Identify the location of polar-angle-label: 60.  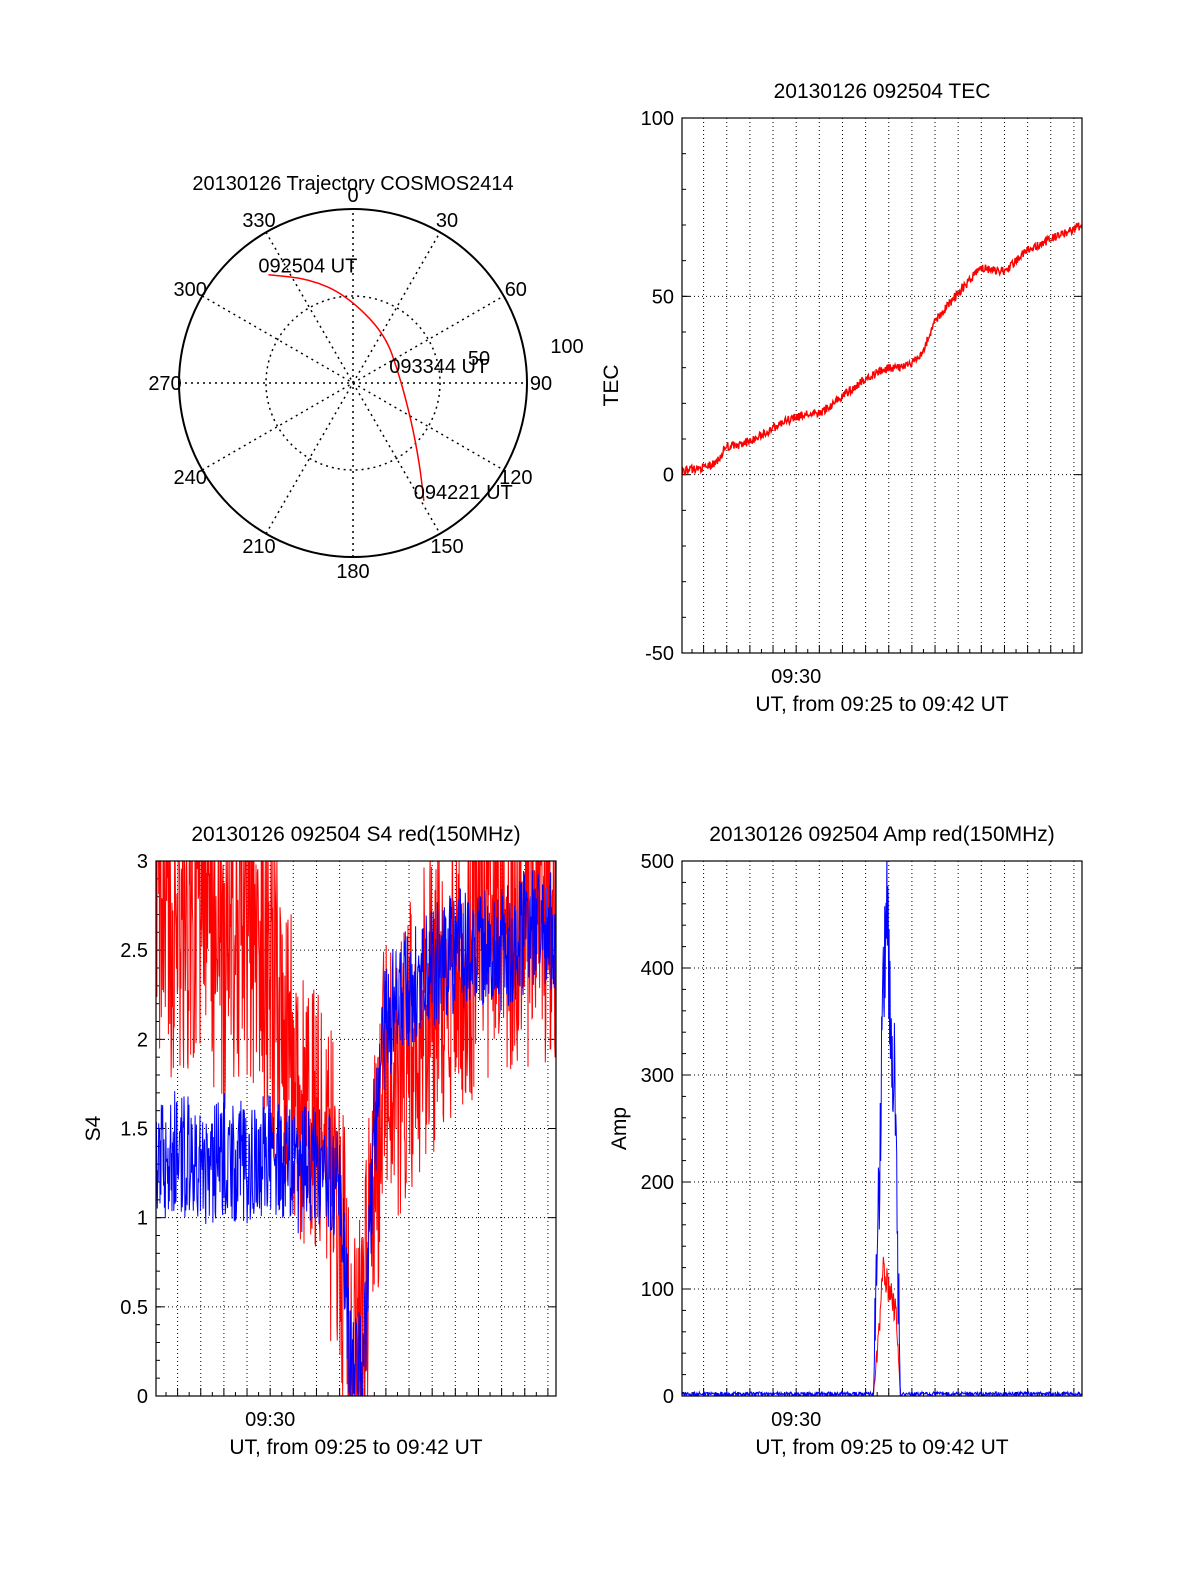
(516, 290).